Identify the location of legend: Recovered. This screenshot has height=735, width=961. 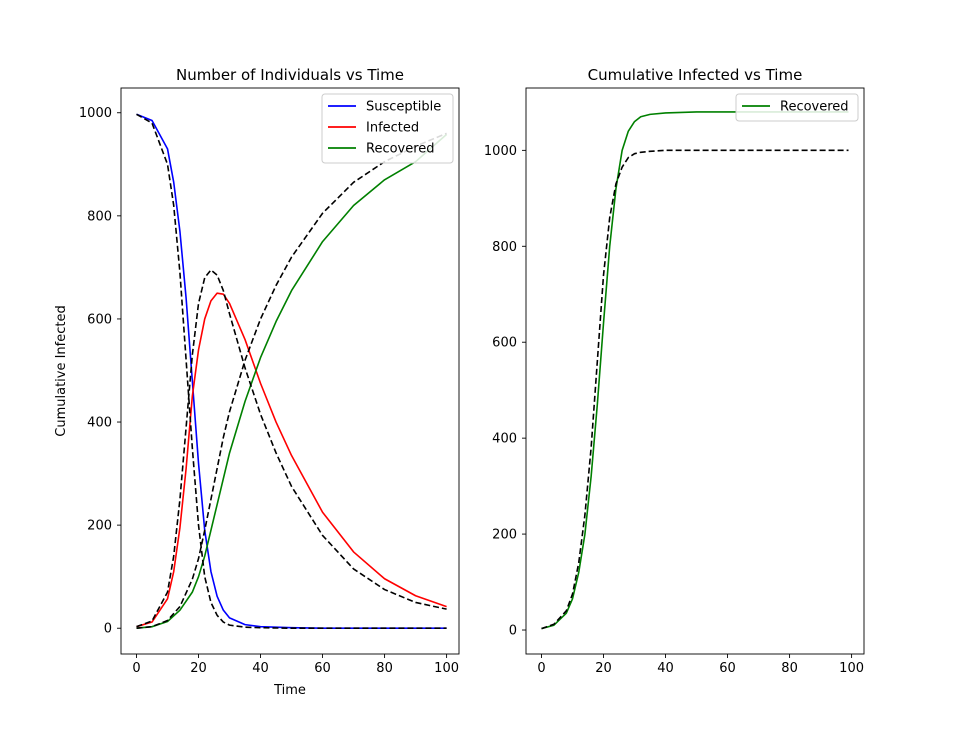
(797, 107).